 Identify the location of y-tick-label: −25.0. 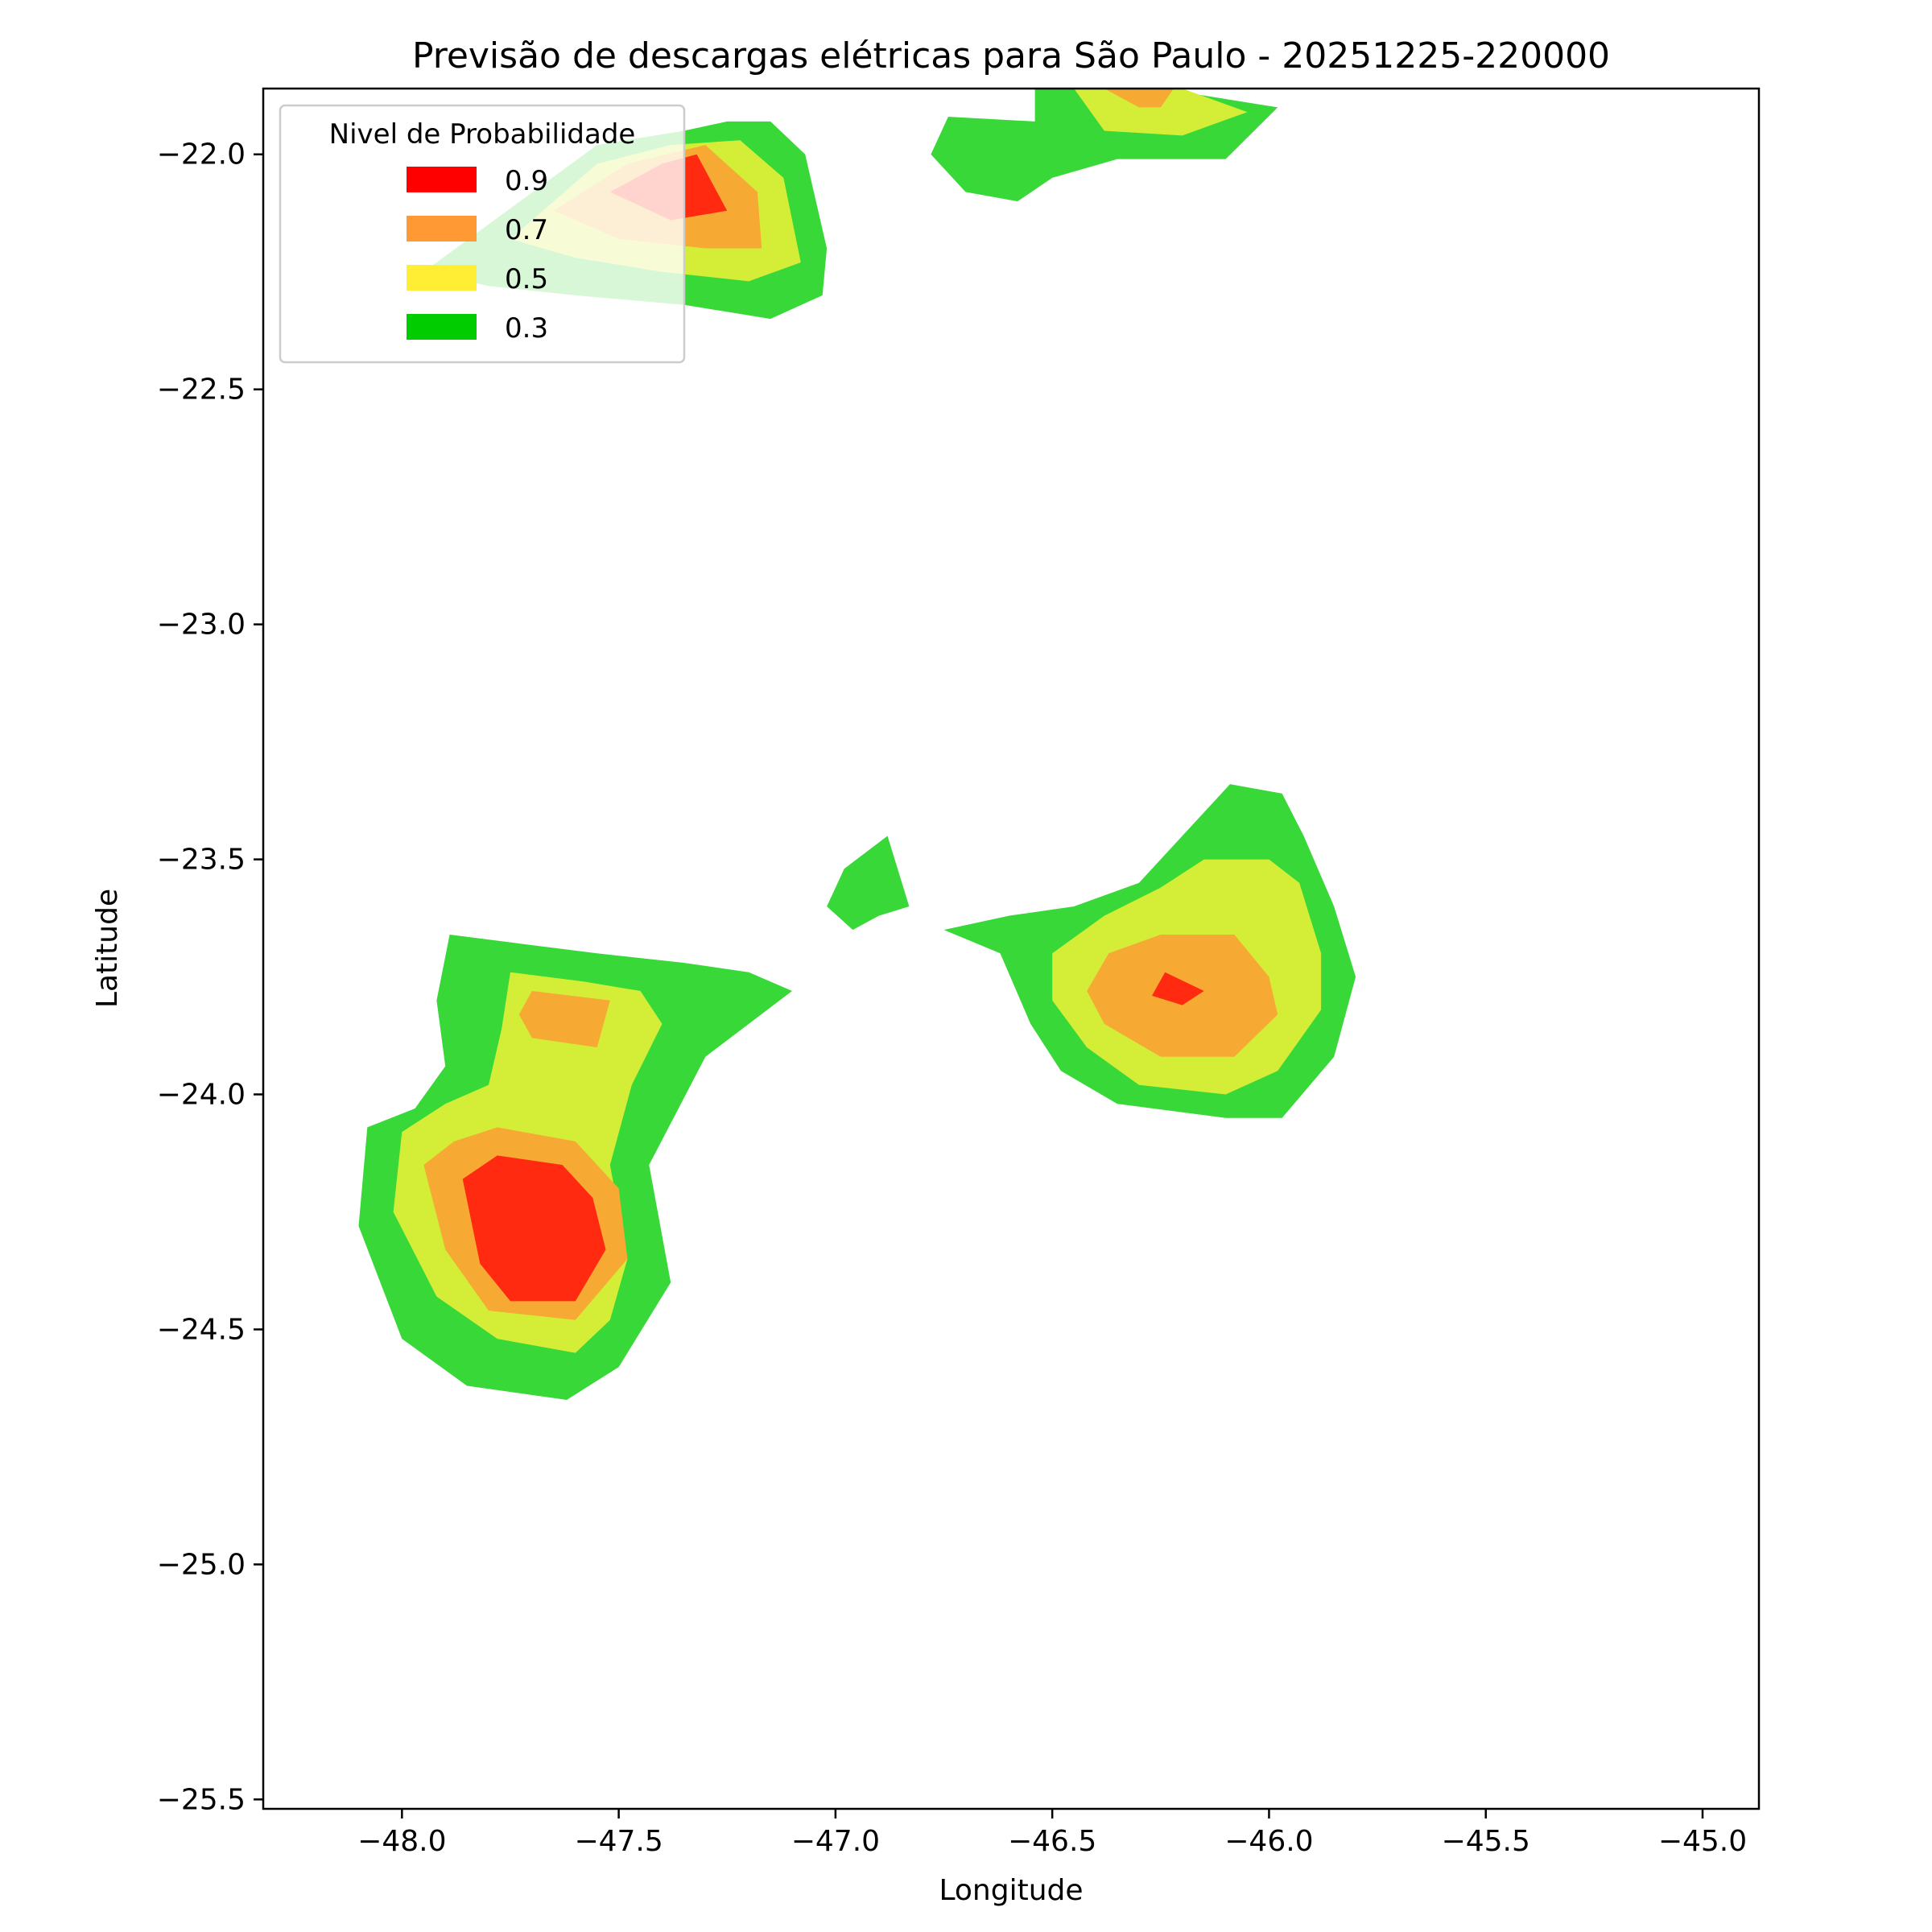
(201, 1564).